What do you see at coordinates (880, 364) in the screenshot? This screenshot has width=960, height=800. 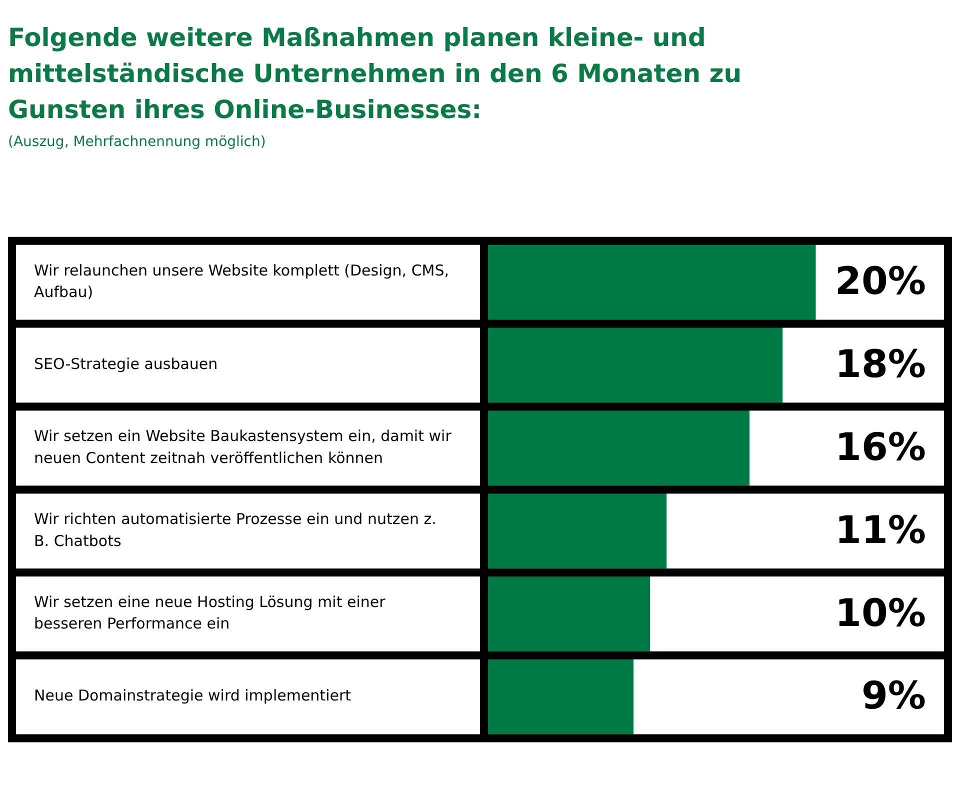 I see `data-label: 18%` at bounding box center [880, 364].